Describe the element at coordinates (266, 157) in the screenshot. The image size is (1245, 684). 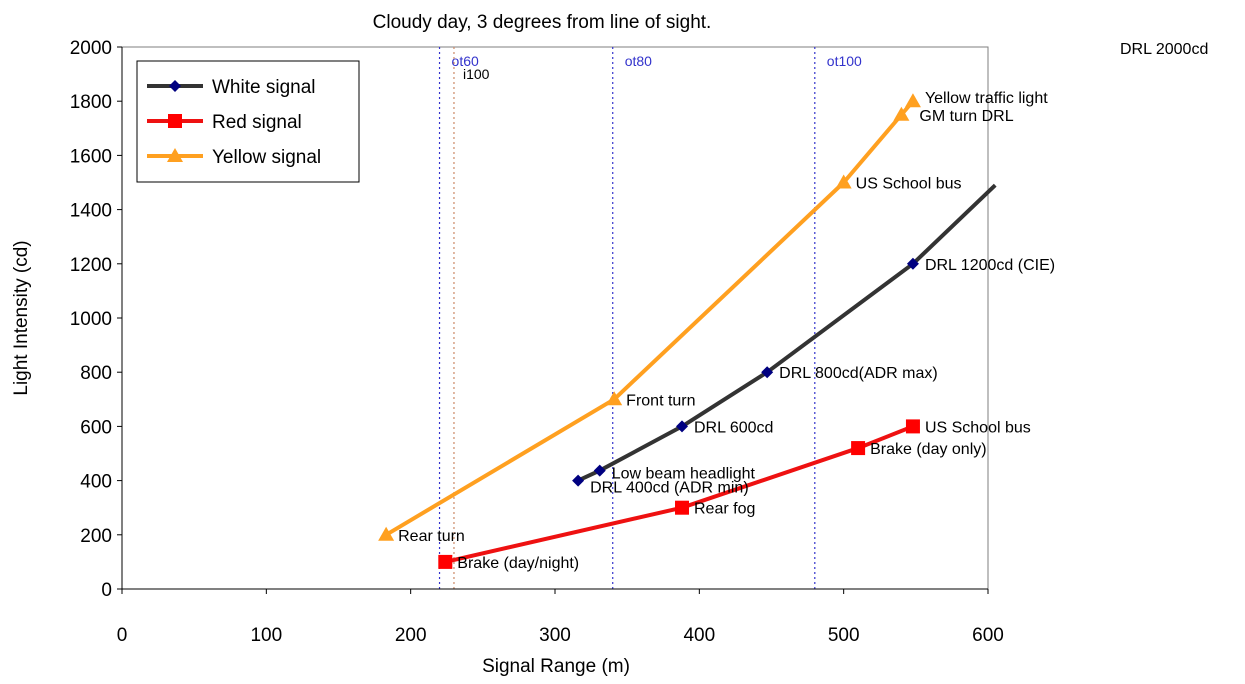
I see `legend-label: Yellow signal` at that location.